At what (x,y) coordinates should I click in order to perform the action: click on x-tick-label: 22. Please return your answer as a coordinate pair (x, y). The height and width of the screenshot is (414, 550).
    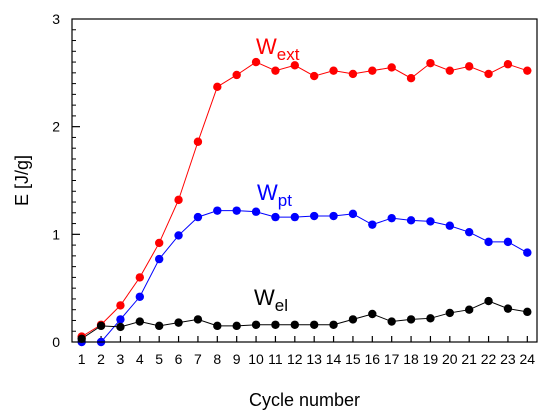
    Looking at the image, I should click on (489, 359).